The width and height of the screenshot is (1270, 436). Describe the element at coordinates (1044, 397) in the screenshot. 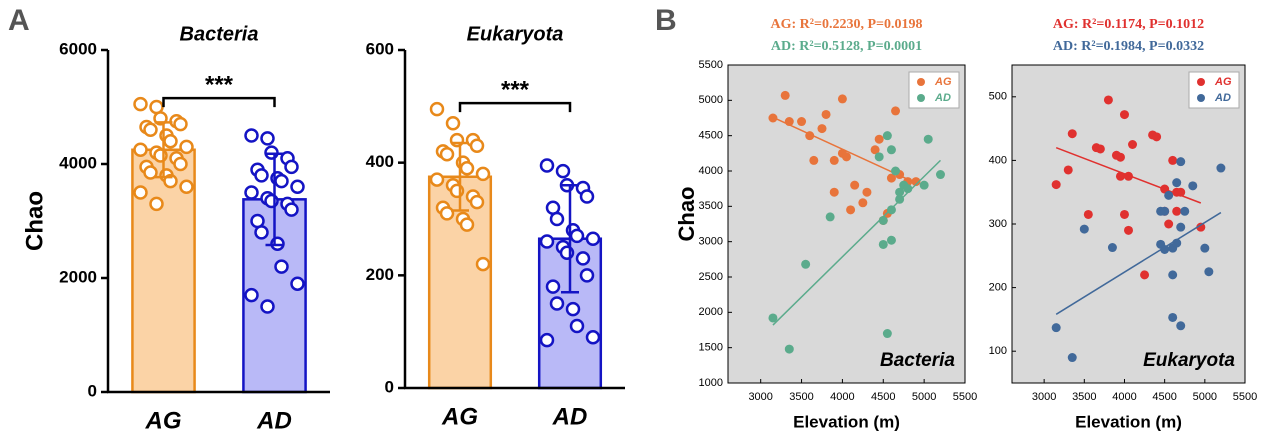

I see `x-tick-label: 3000` at that location.